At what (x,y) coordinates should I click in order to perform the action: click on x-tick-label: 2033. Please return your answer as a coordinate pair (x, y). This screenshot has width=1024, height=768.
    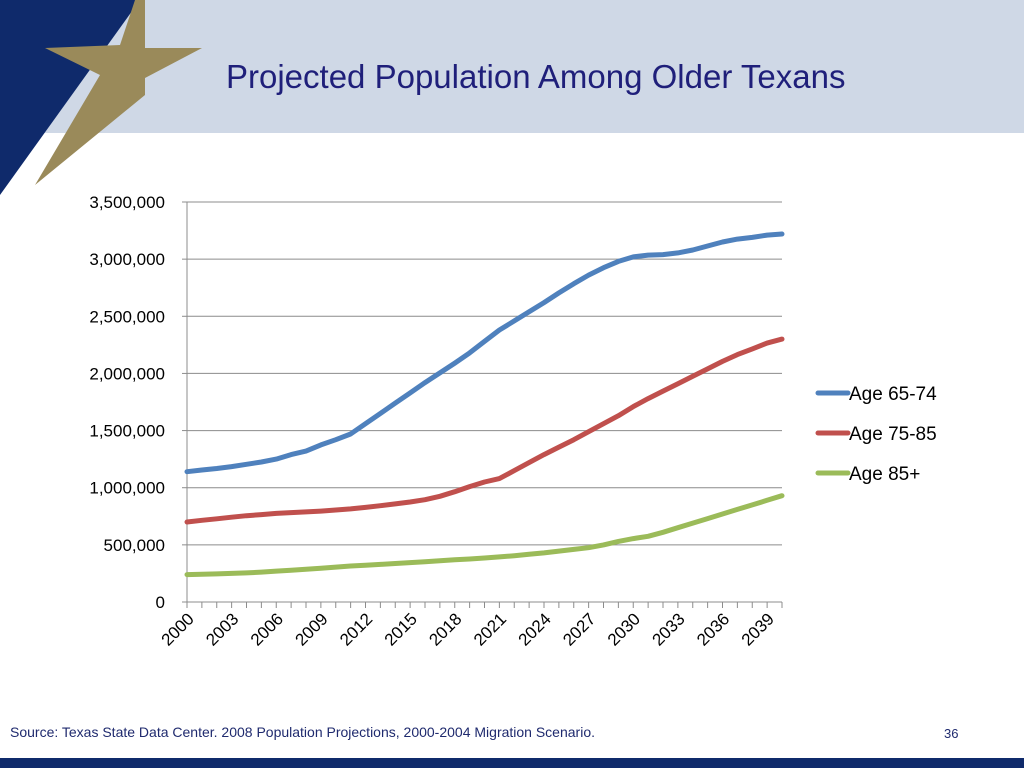
    Looking at the image, I should click on (669, 629).